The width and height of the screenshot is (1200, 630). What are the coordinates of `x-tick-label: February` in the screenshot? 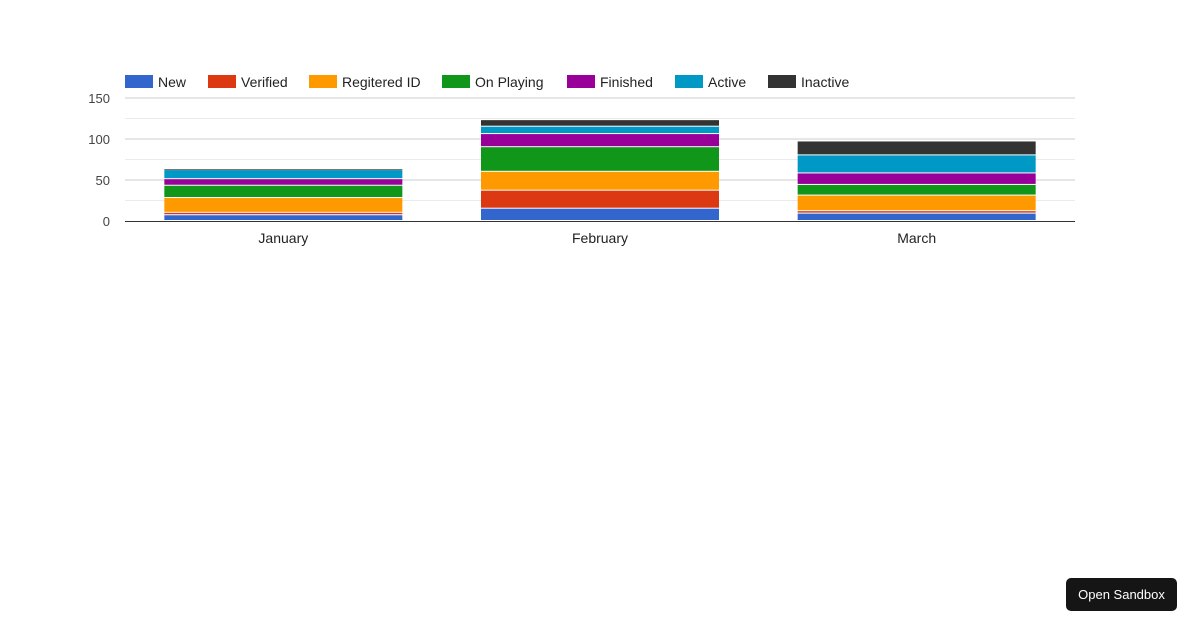 It's located at (600, 238).